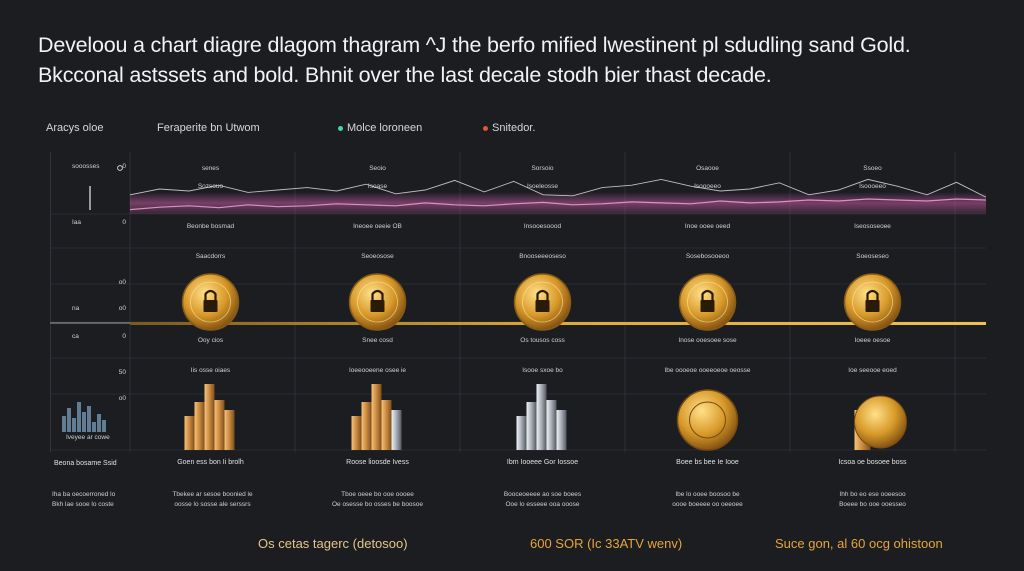  What do you see at coordinates (120, 168) in the screenshot?
I see `axis-marker-circle` at bounding box center [120, 168].